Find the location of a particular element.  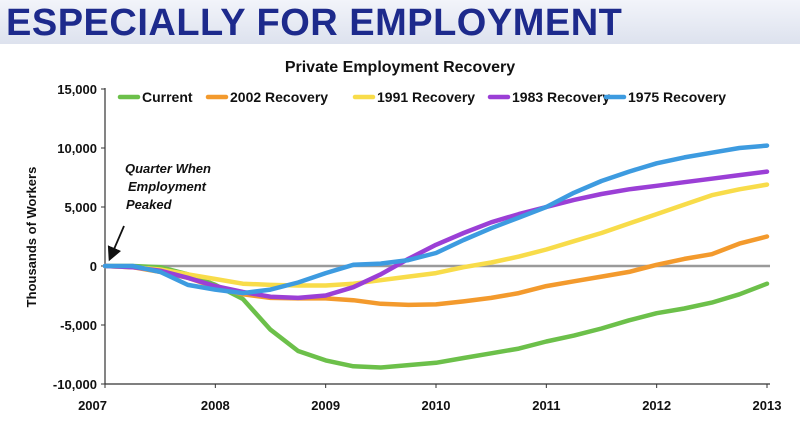

annotation-text: Employment is located at coordinates (167, 186).